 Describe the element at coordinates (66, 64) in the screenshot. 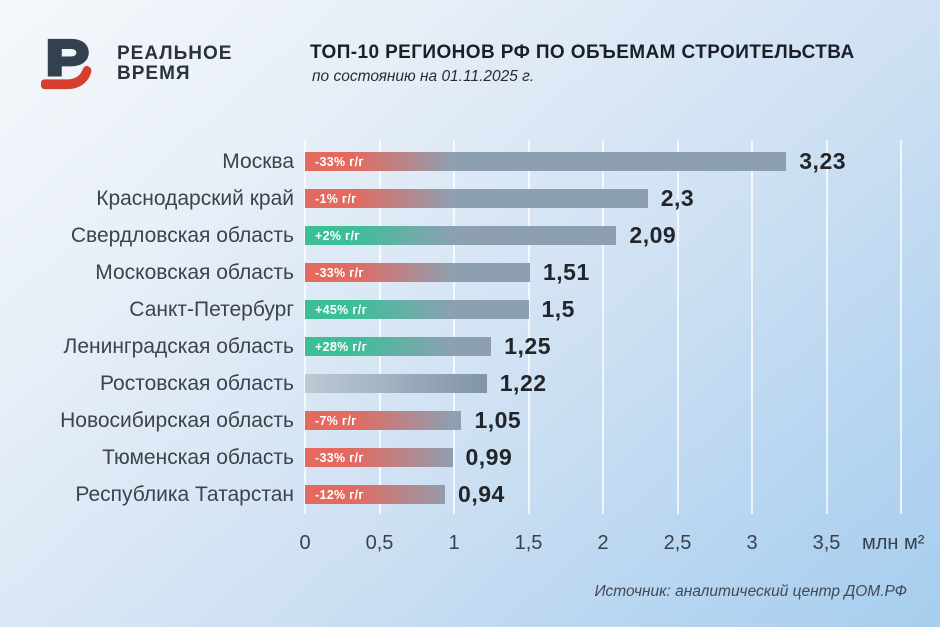

I see `logo-v-icon` at that location.